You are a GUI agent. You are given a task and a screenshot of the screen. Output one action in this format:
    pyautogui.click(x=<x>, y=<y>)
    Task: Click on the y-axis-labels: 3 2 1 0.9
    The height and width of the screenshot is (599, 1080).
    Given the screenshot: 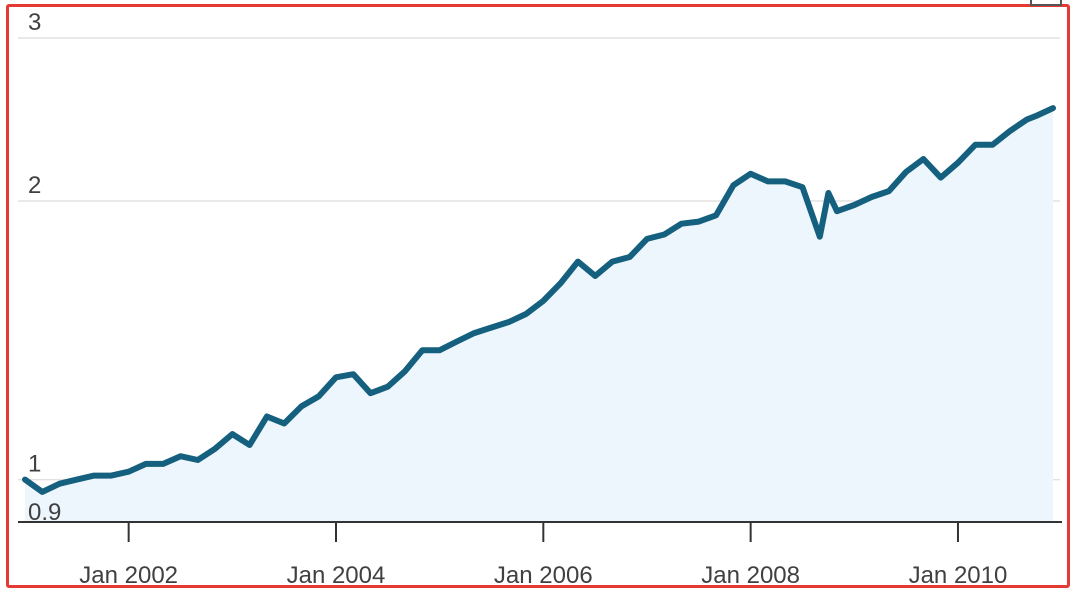 What is the action you would take?
    pyautogui.click(x=44, y=267)
    